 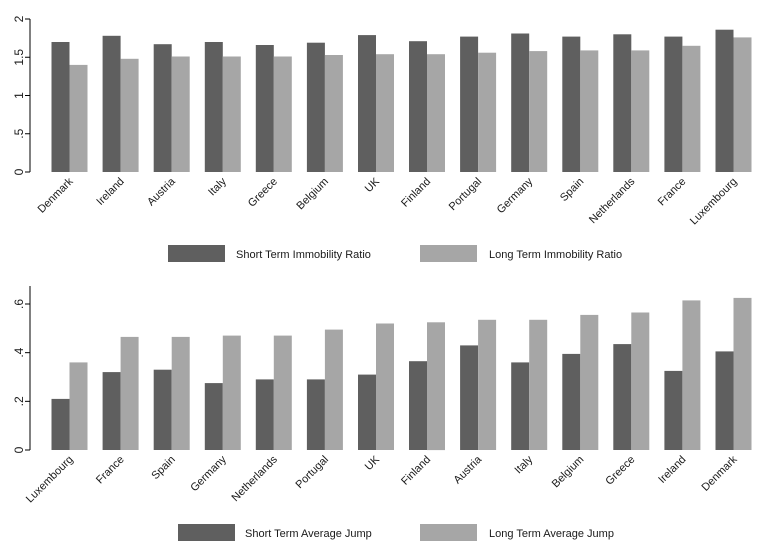 I want to click on y-tick-label: .5, so click(x=19, y=133).